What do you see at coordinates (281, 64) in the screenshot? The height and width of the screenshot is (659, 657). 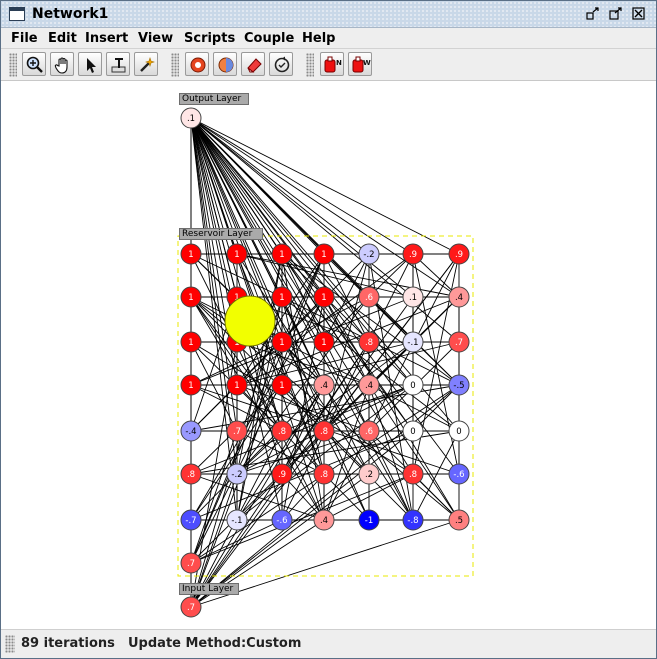 I see `iterate-button` at bounding box center [281, 64].